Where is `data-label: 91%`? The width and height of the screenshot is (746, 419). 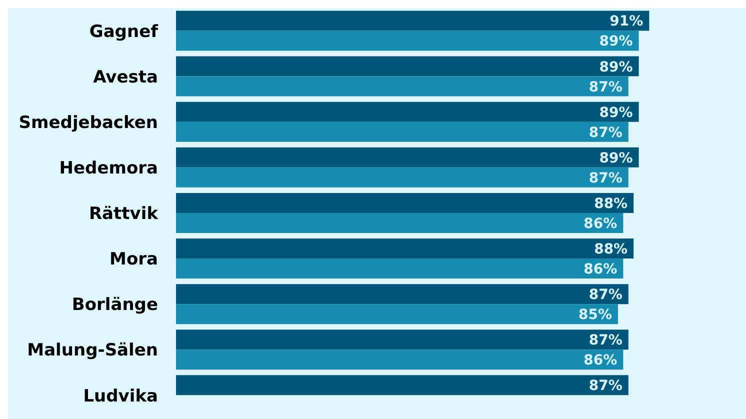 data-label: 91% is located at coordinates (627, 22).